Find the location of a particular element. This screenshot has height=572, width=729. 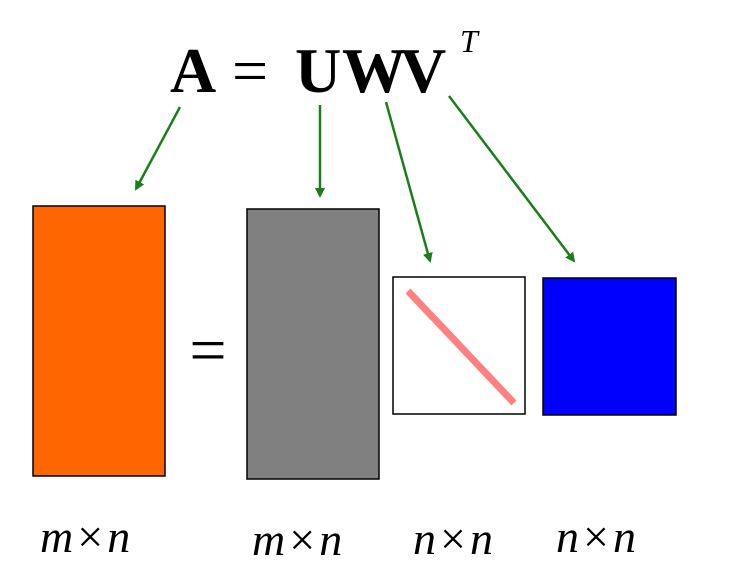

diagram-equals-sign: = is located at coordinates (207, 350).